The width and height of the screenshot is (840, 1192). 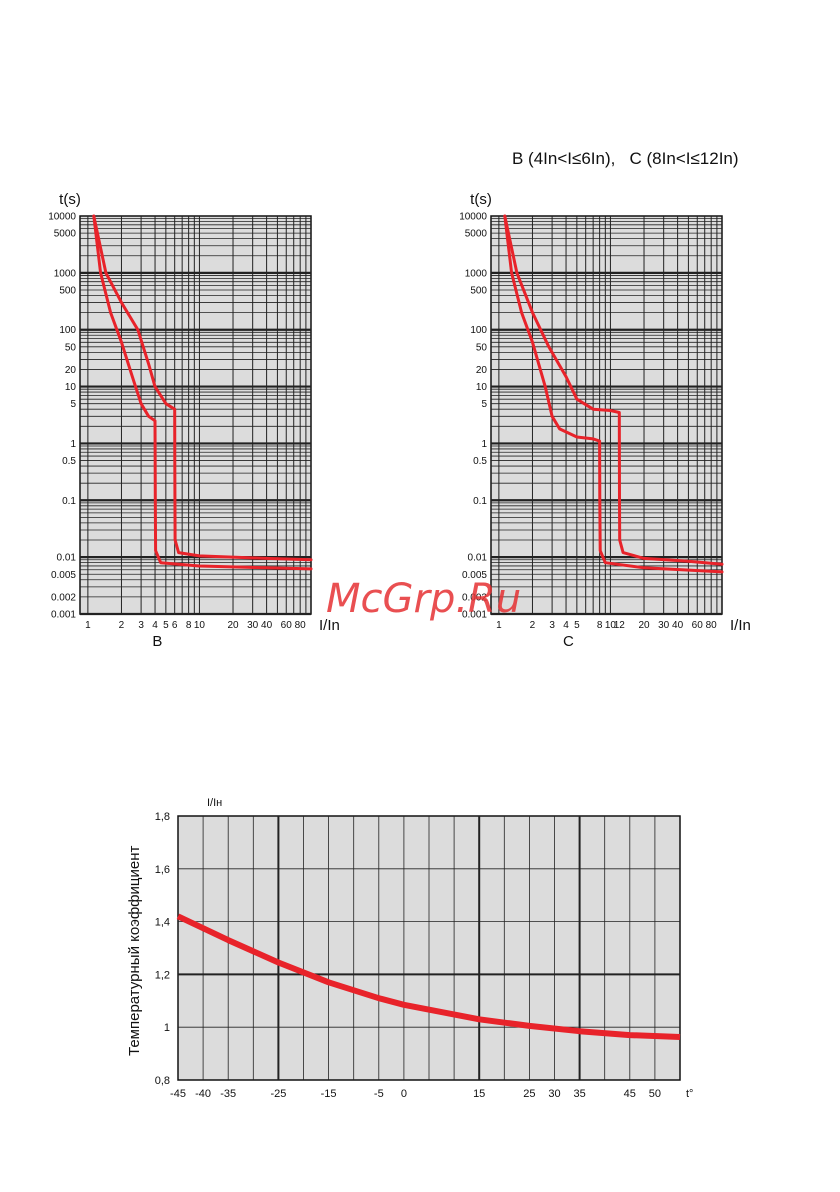 I want to click on y-axis-label: Температурный коэффициент, so click(x=134, y=950).